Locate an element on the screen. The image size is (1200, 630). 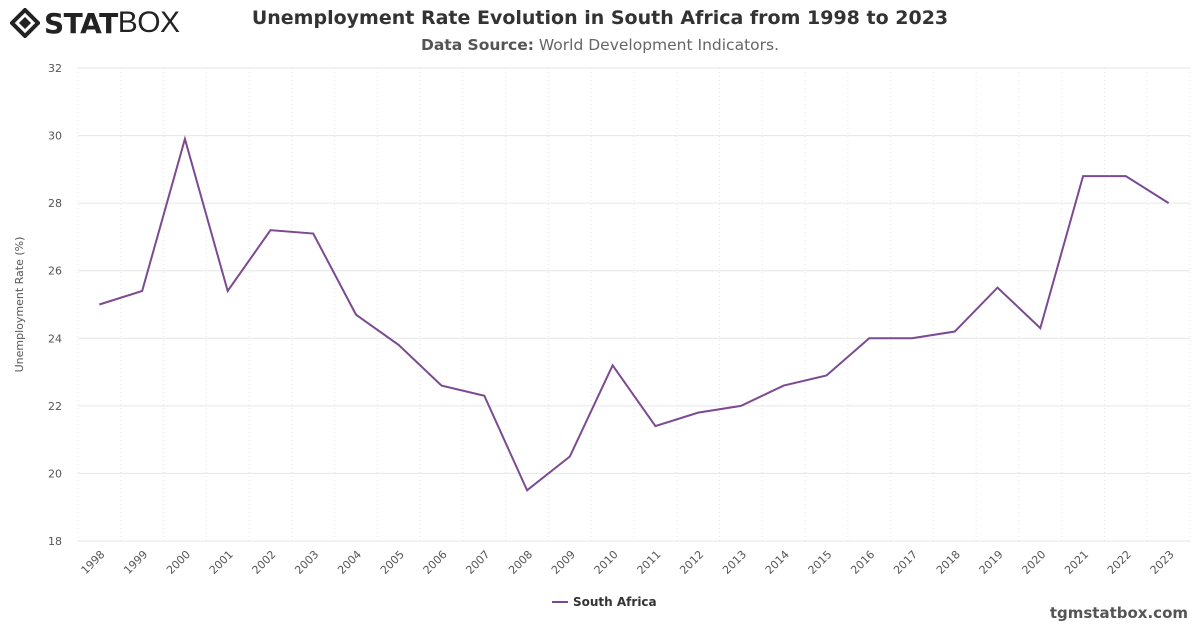
x-tick-label: 2003 is located at coordinates (306, 562).